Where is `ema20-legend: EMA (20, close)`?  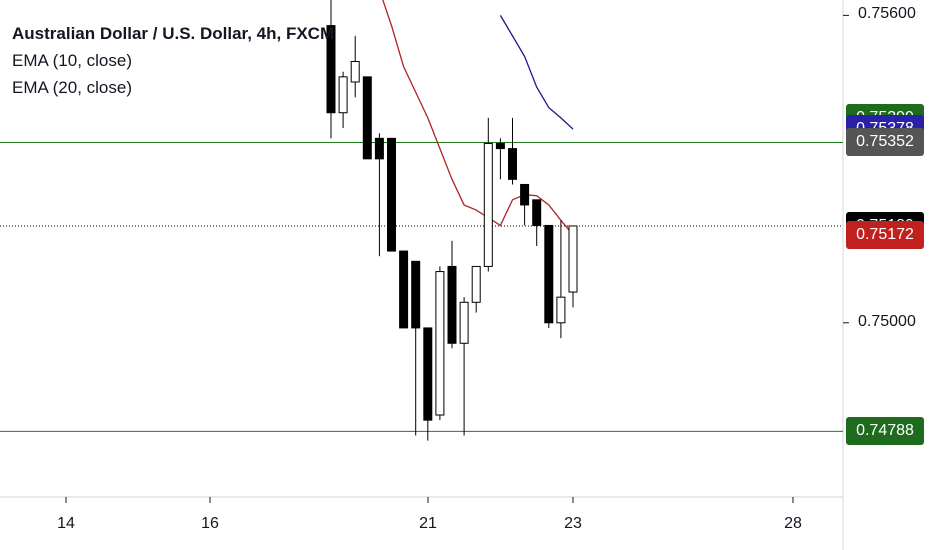
ema20-legend: EMA (20, close) is located at coordinates (72, 87).